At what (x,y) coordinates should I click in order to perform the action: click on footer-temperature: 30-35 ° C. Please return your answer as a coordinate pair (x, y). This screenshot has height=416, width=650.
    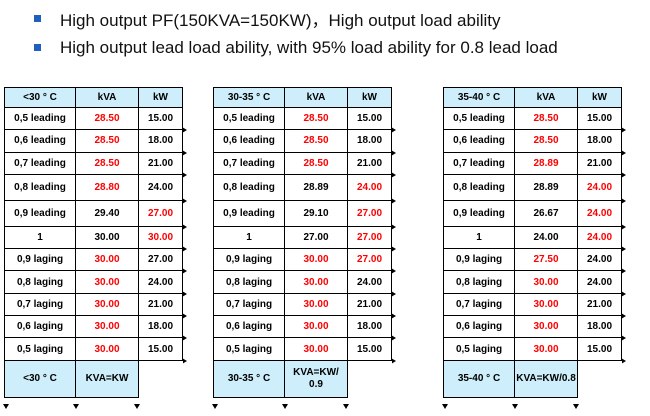
    Looking at the image, I should click on (249, 378).